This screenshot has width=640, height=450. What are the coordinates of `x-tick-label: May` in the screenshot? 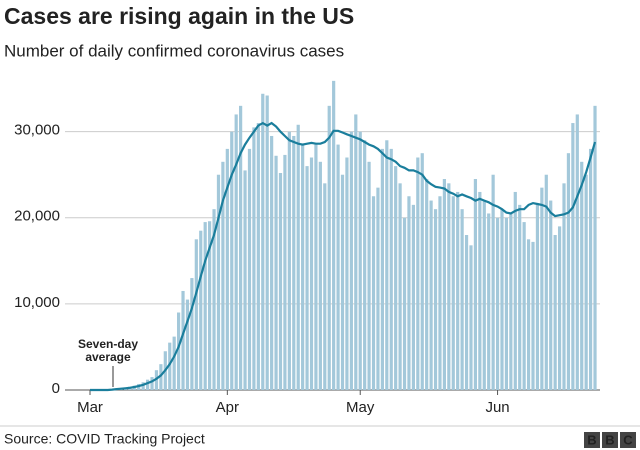 It's located at (360, 407).